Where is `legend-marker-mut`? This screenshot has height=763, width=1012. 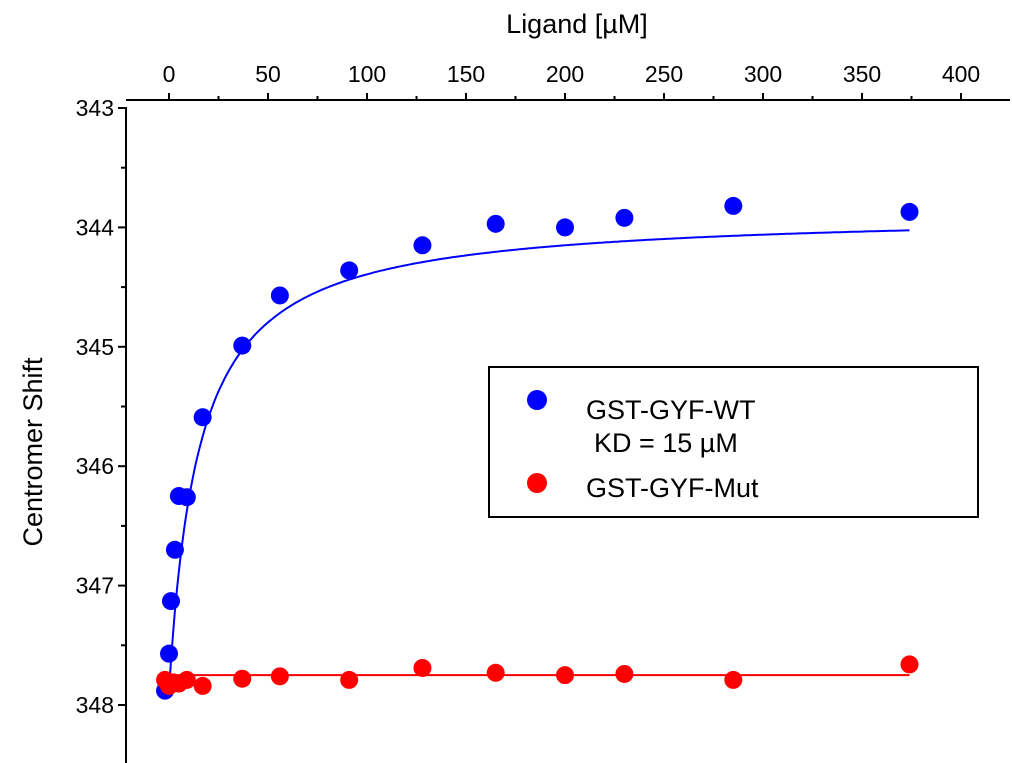
legend-marker-mut is located at coordinates (537, 483).